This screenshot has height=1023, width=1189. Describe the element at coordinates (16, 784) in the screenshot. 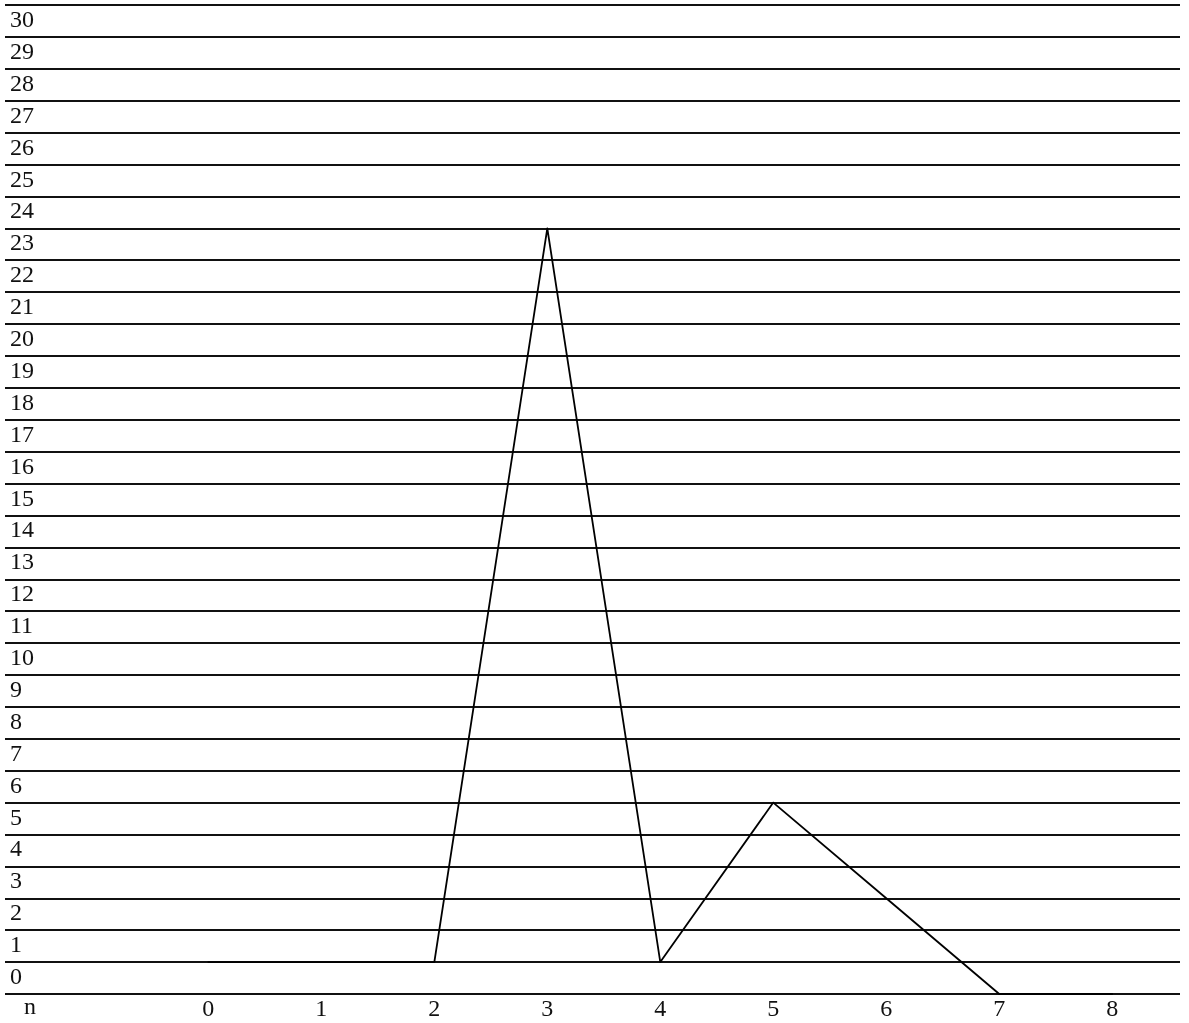

I see `y-tick-label: 6` at that location.